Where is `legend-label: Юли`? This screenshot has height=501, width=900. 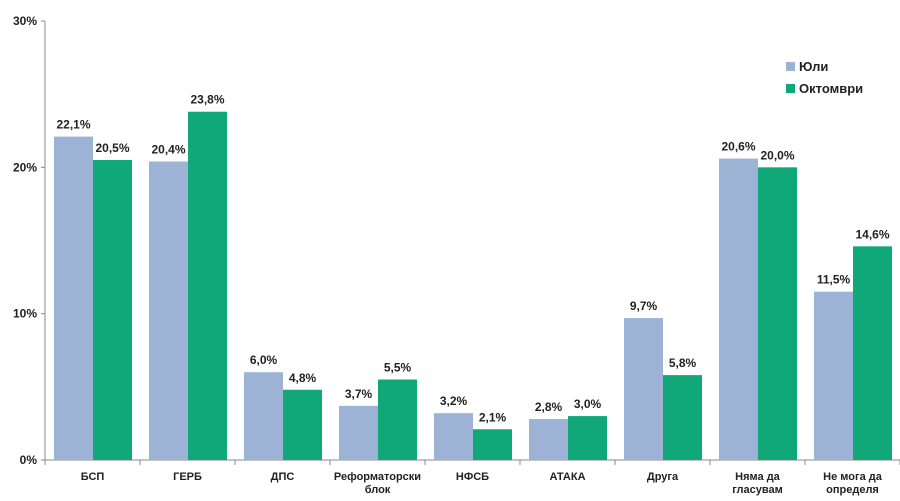
legend-label: Юли is located at coordinates (813, 66).